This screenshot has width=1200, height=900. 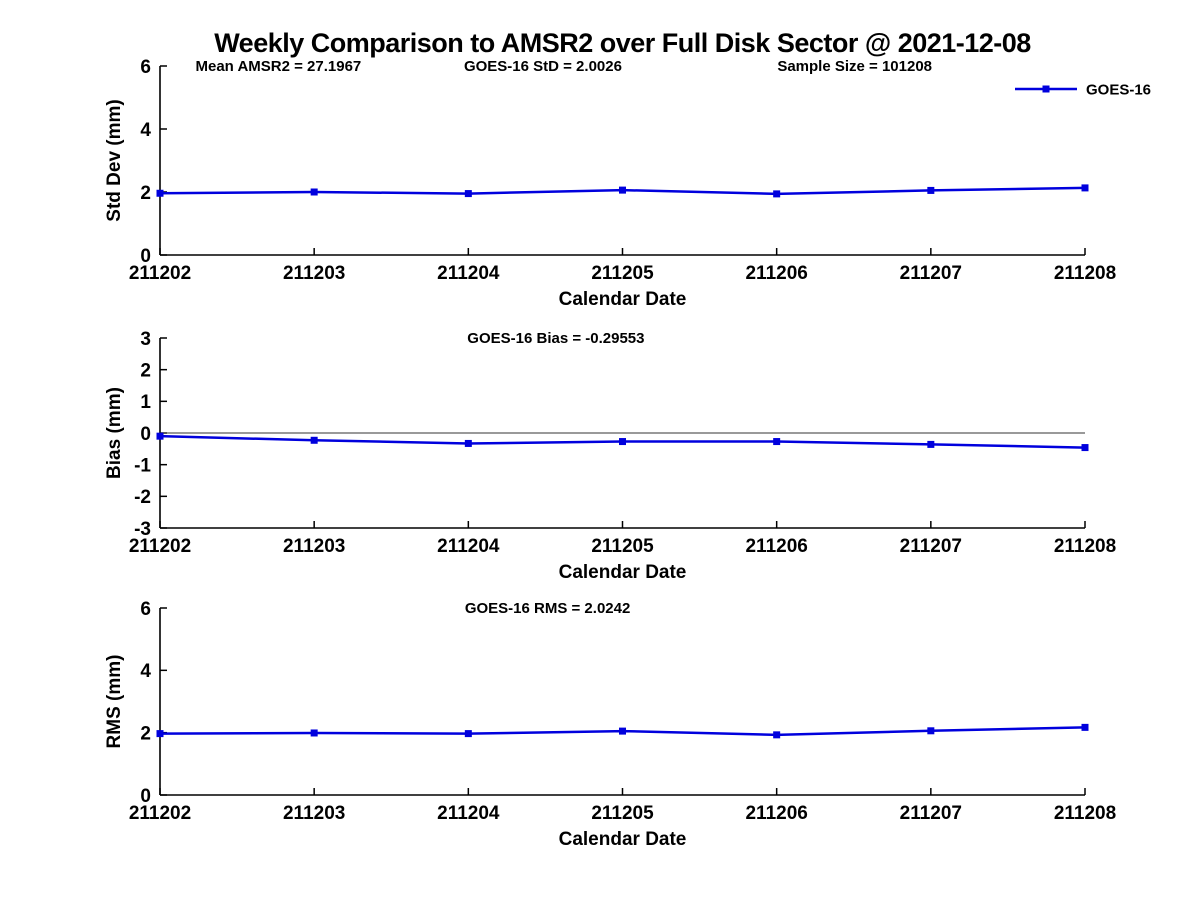 I want to click on annotation-text: Mean AMSR2 = 27.1967, so click(x=279, y=66).